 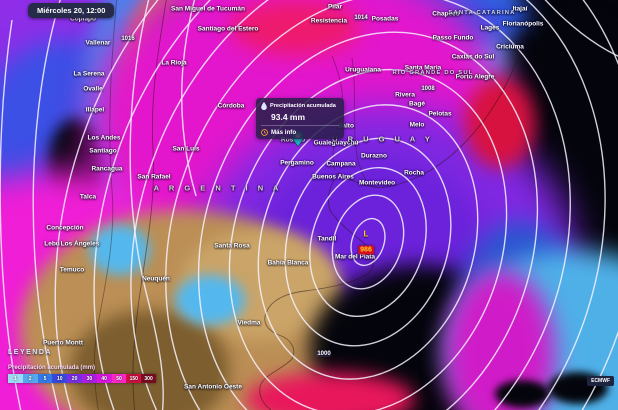 I want to click on precipitation-tooltip: Precipitación acumulada 93.4 mm Más info, so click(x=300, y=118).